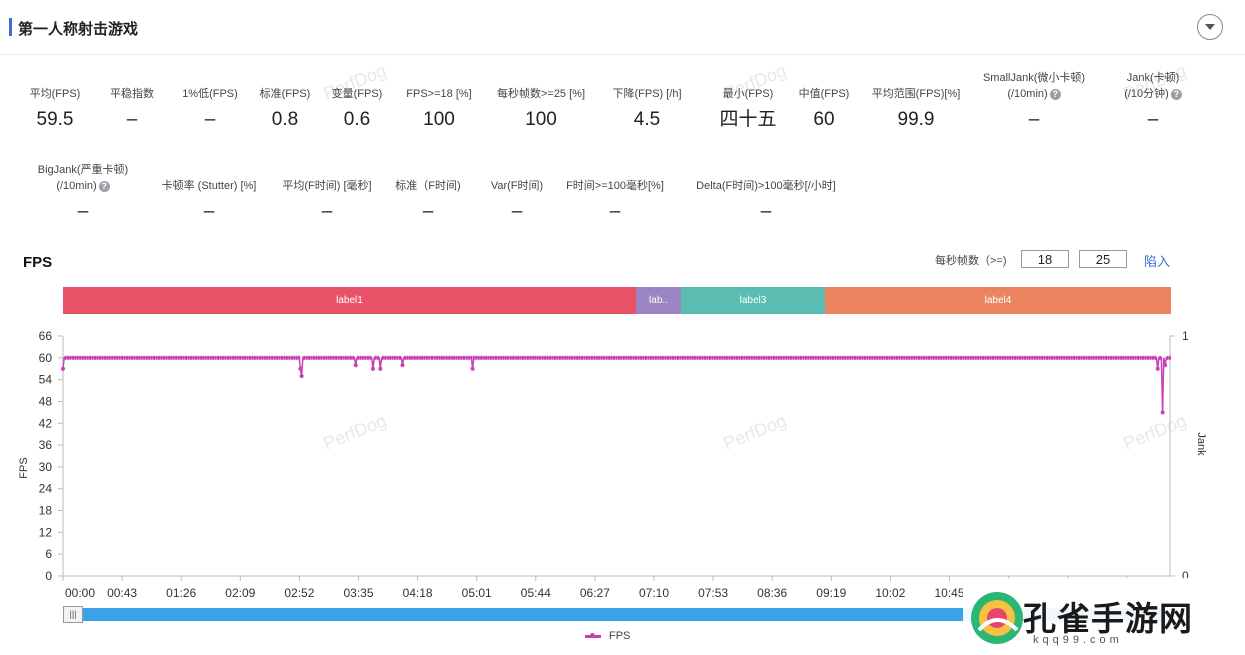 This screenshot has height=655, width=1245. What do you see at coordinates (541, 109) in the screenshot?
I see `metric-card: 每秒帧数>=25 [%] 100` at bounding box center [541, 109].